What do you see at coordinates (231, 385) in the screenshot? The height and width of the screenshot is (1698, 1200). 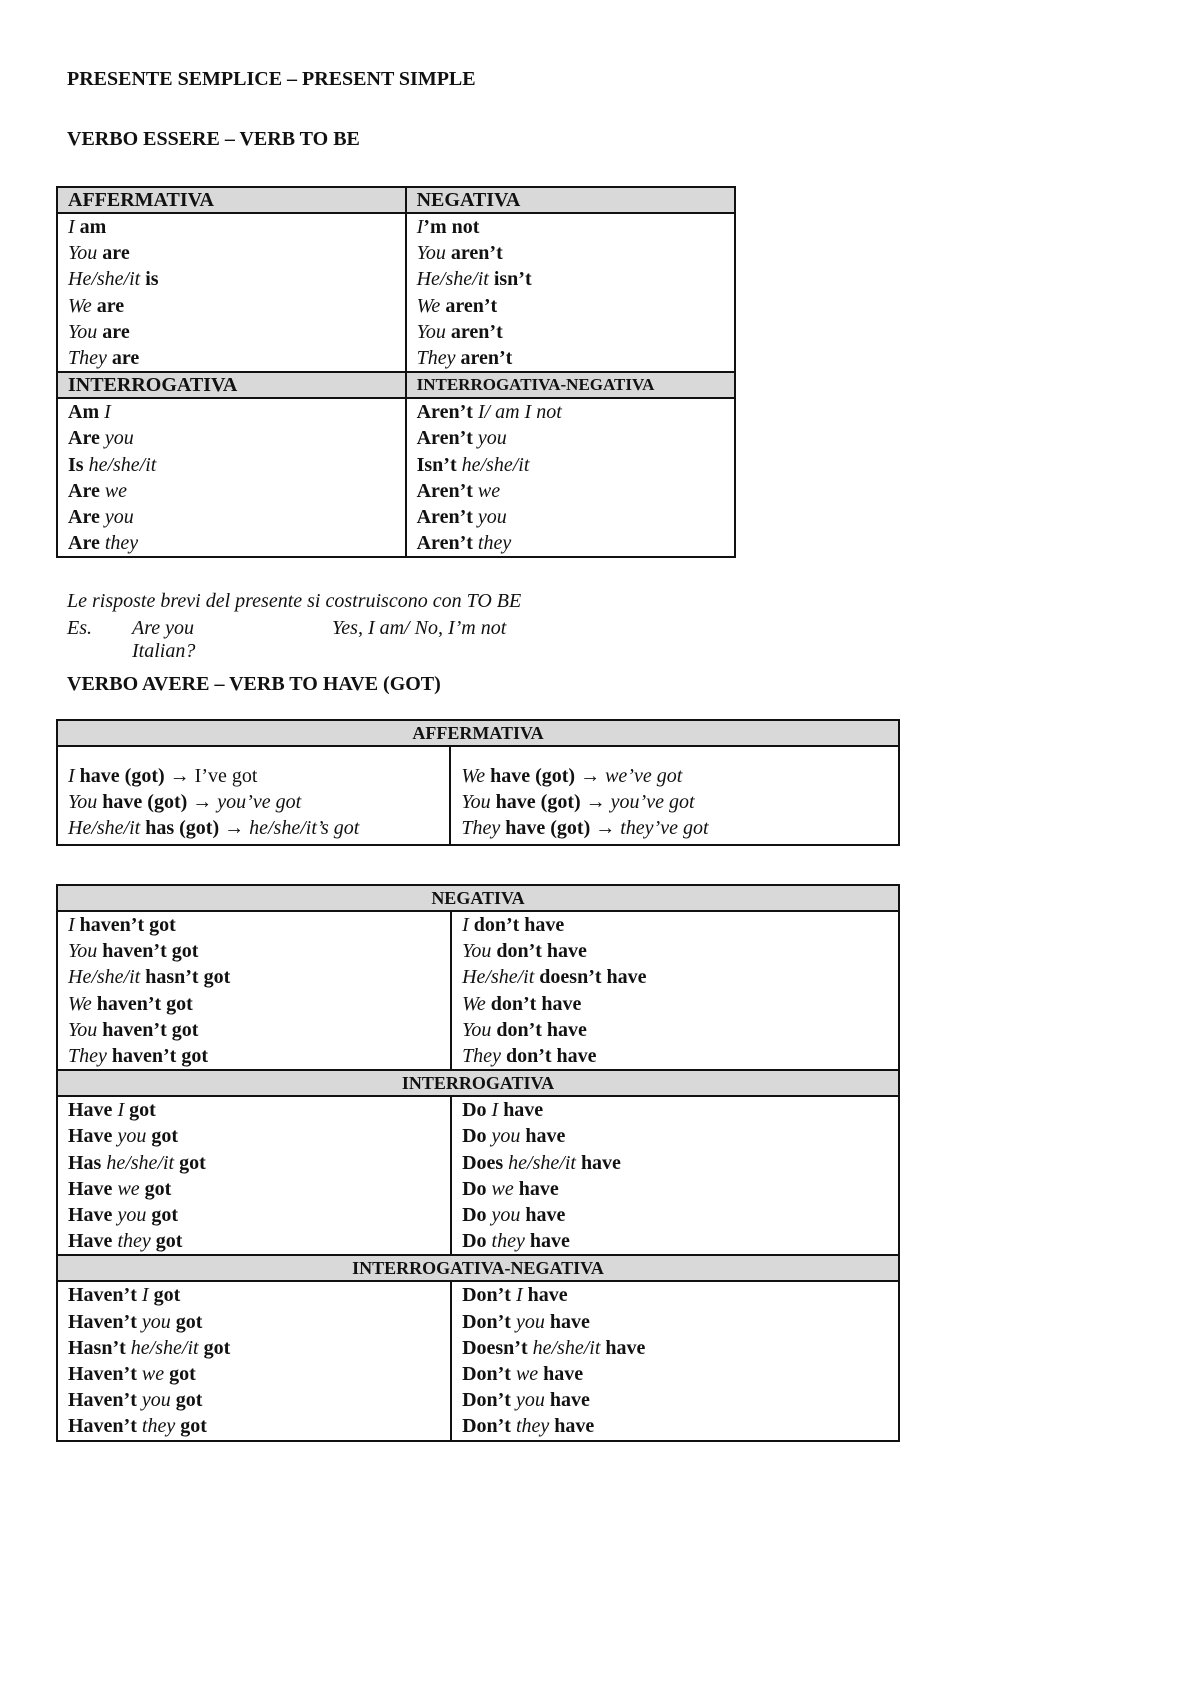 I see `section-header: INTERROGATIVA` at bounding box center [231, 385].